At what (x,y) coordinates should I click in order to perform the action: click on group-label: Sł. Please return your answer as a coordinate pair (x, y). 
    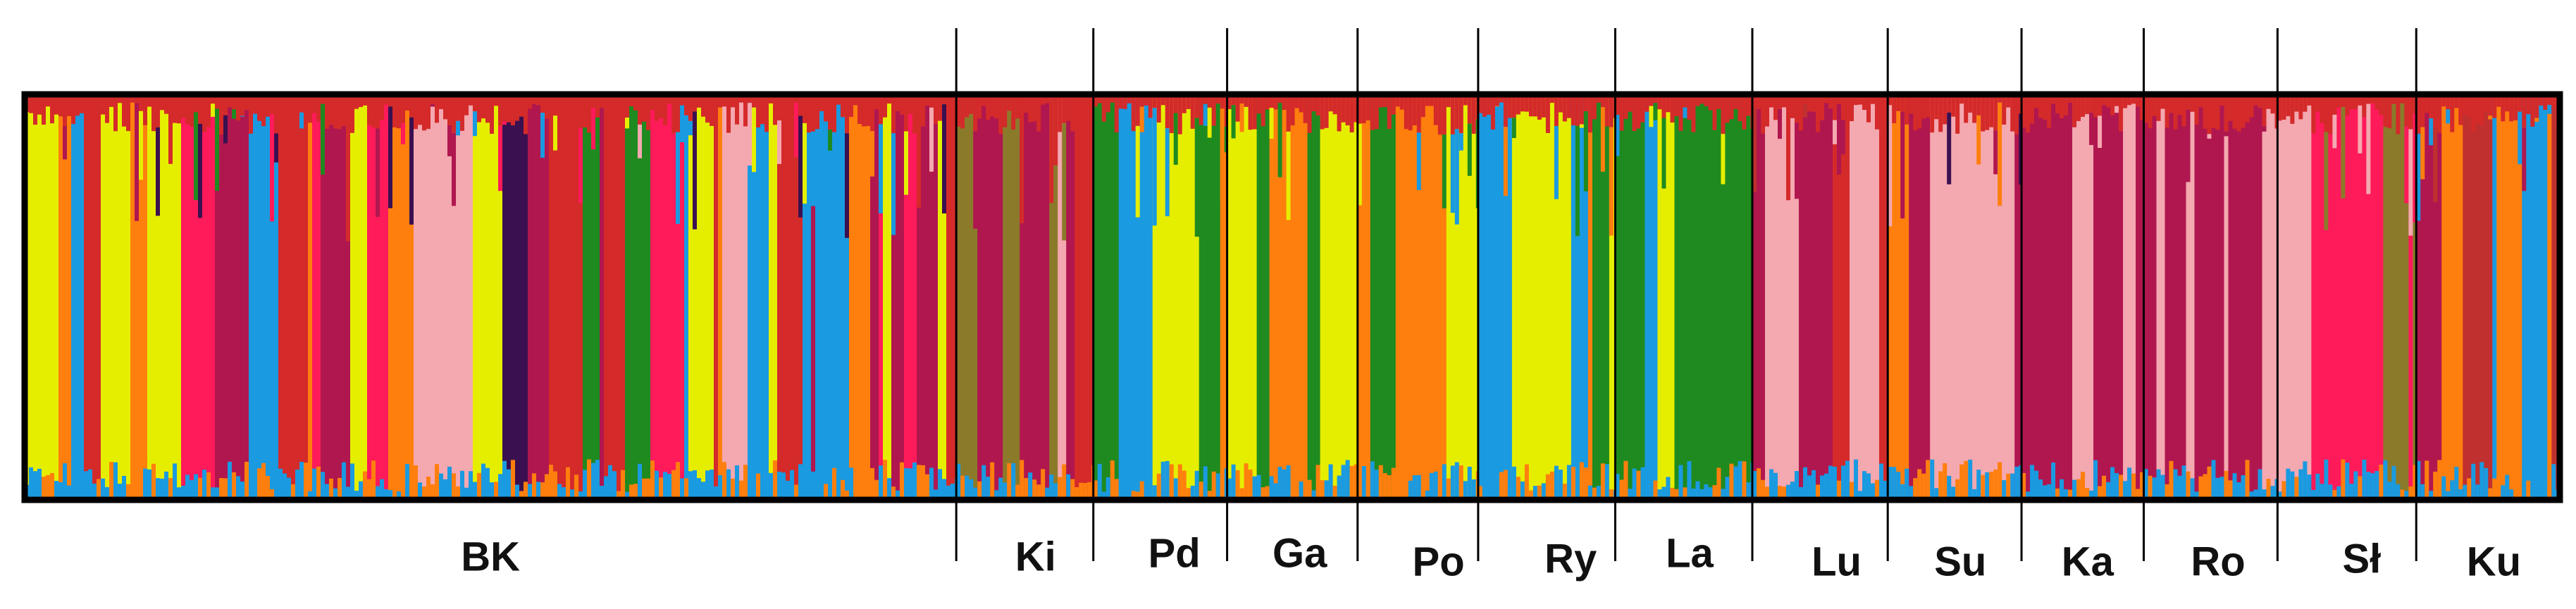
    Looking at the image, I should click on (2362, 559).